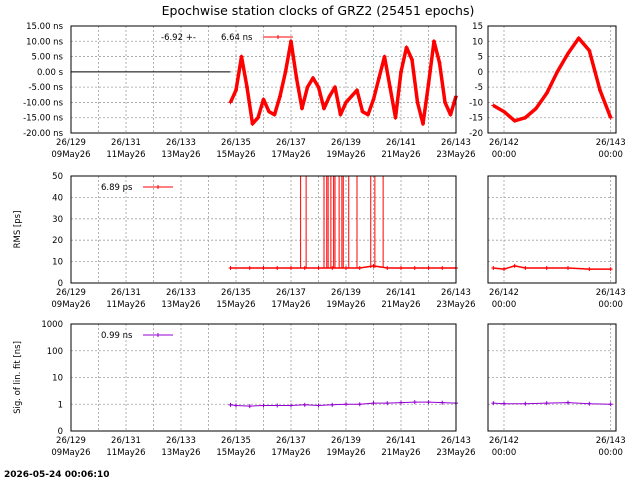 This screenshot has width=640, height=480. Describe the element at coordinates (43, 103) in the screenshot. I see `y-tick-label: -10.00 ns` at that location.